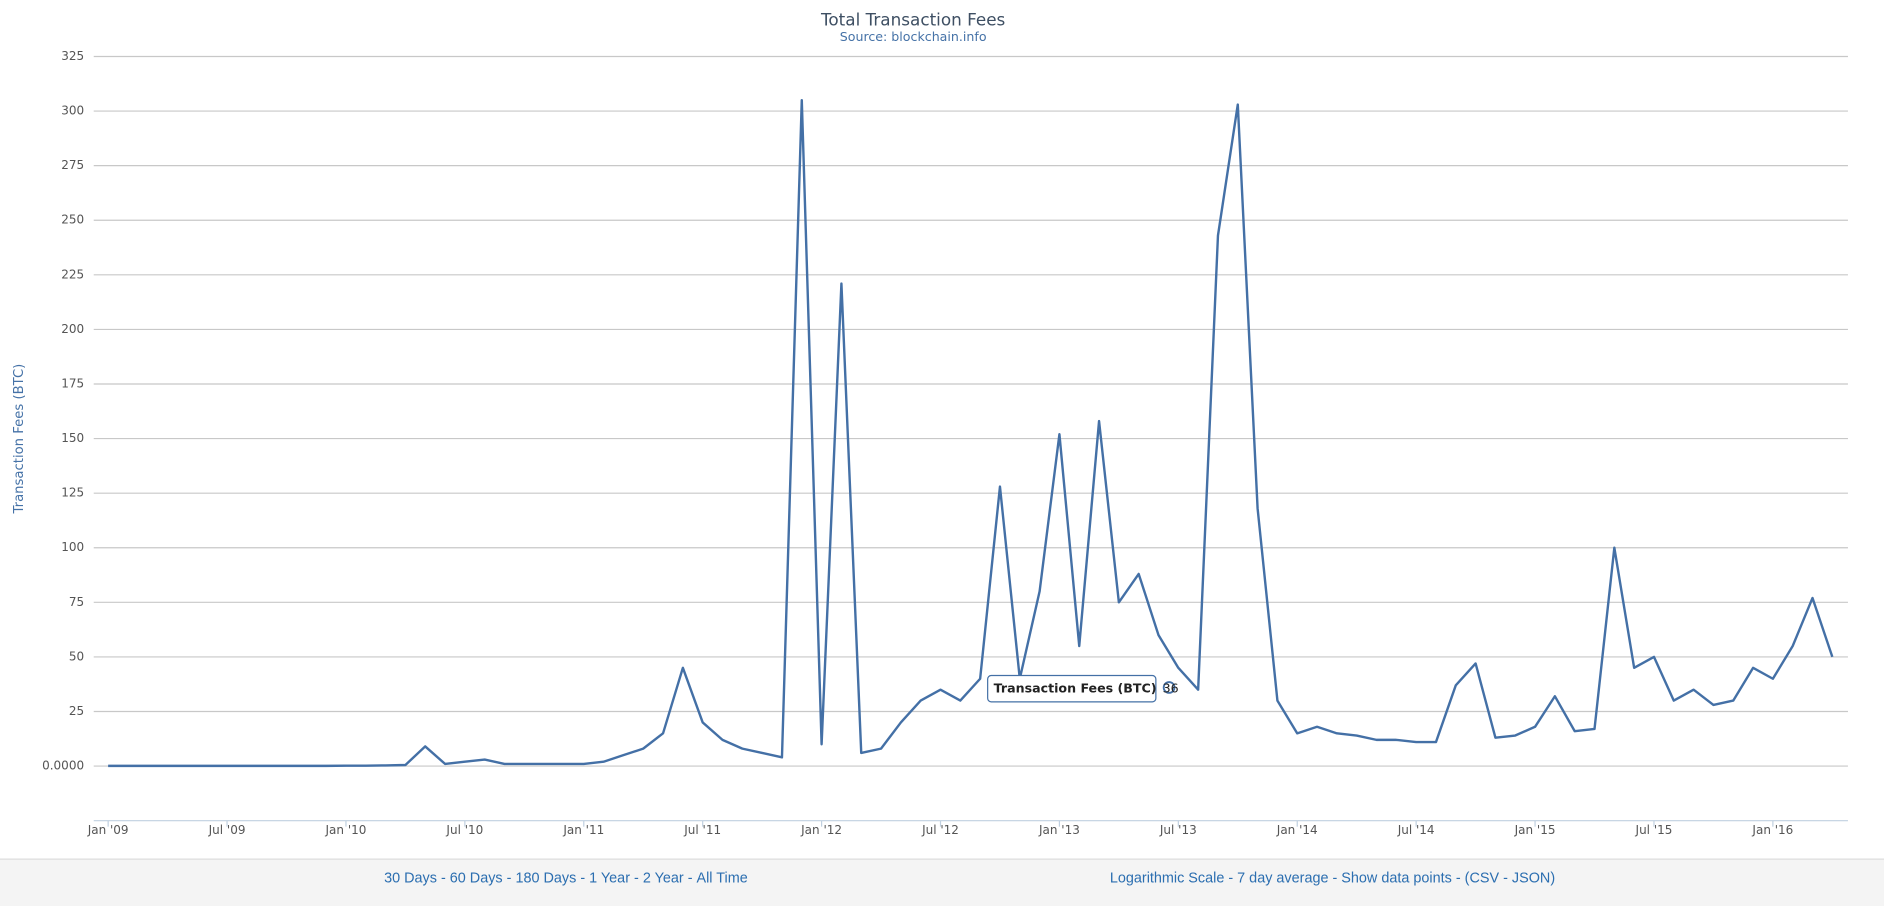  I want to click on y-tick-label: 175, so click(72, 383).